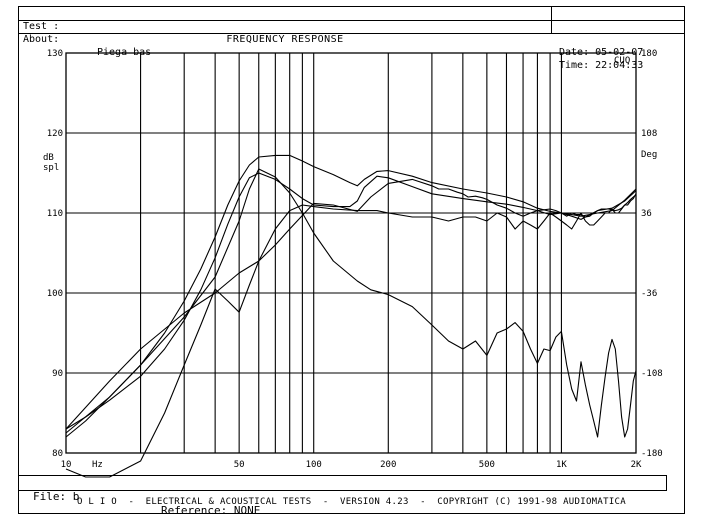  I want to click on corner-label: CUO, so click(622, 61).